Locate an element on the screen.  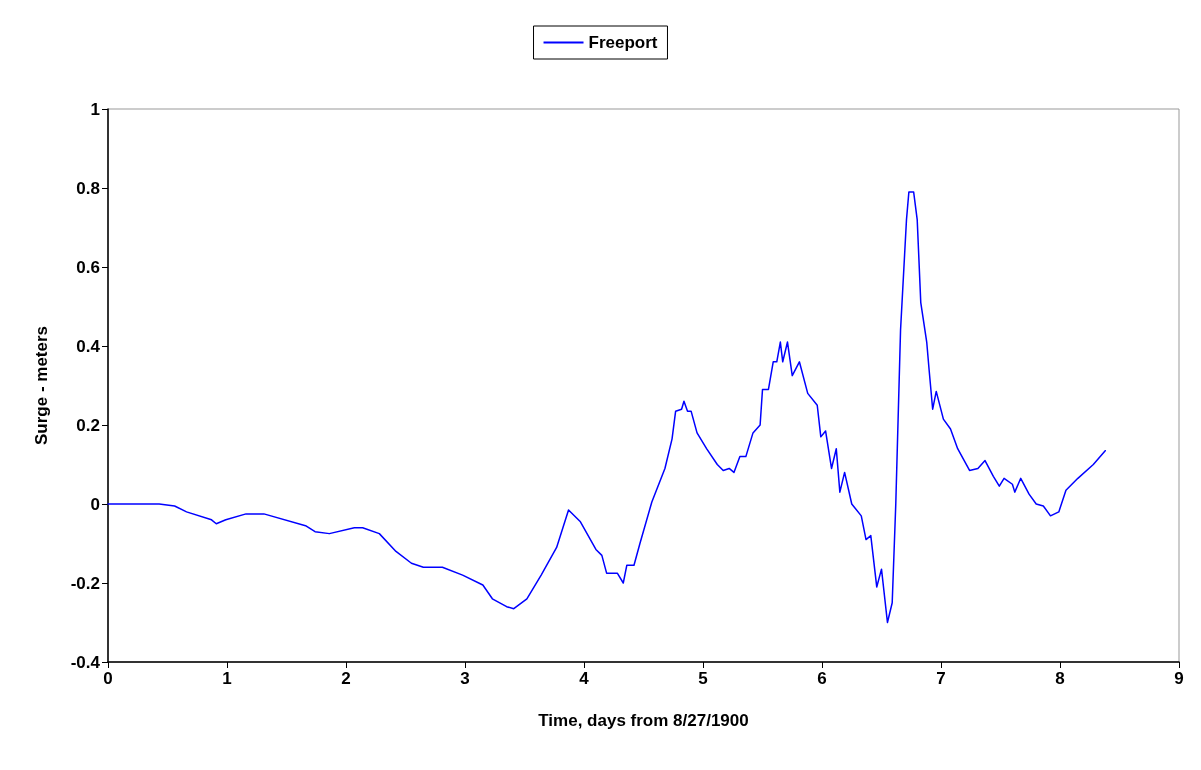
y-tick-label: 0.6 is located at coordinates (88, 267).